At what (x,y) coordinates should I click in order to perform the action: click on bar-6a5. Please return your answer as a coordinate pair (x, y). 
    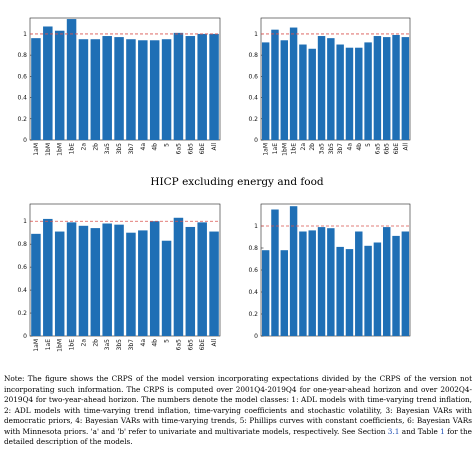
    Looking at the image, I should click on (178, 86).